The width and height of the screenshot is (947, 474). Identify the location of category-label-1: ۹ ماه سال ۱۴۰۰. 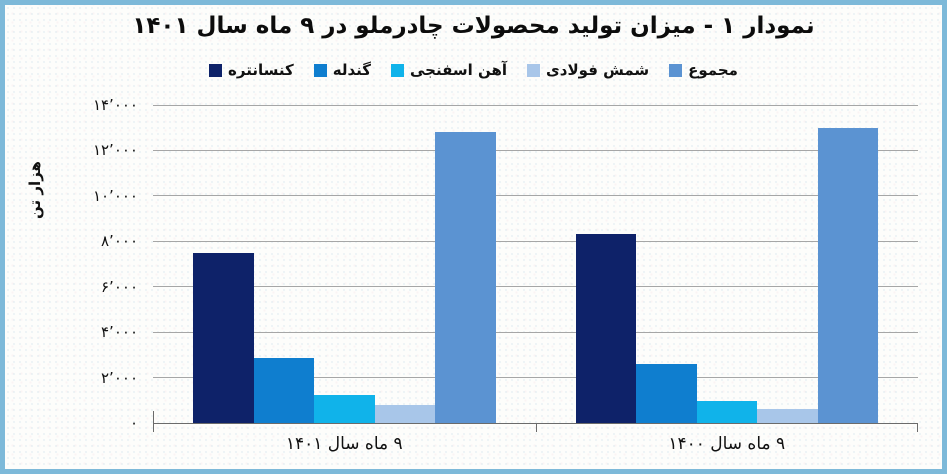
(727, 444).